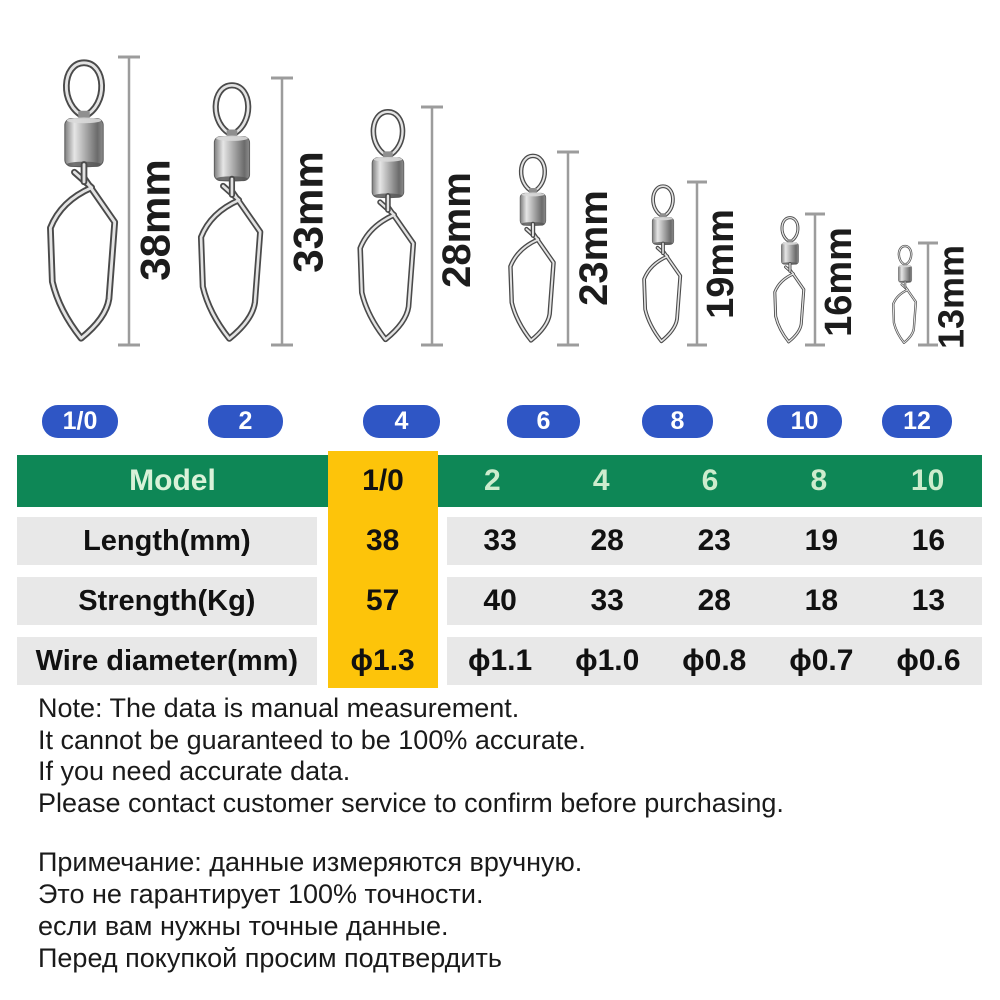 This screenshot has width=1000, height=1000. What do you see at coordinates (382, 600) in the screenshot?
I see `cell-value-highlighted: 57` at bounding box center [382, 600].